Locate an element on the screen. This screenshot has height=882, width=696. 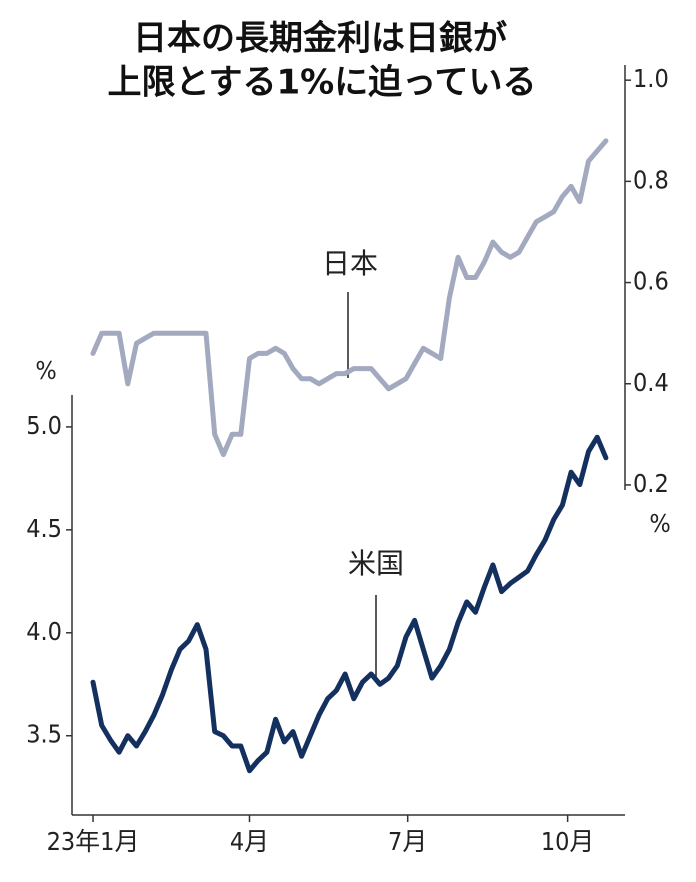
y-tick-label: 4.5 is located at coordinates (44, 528).